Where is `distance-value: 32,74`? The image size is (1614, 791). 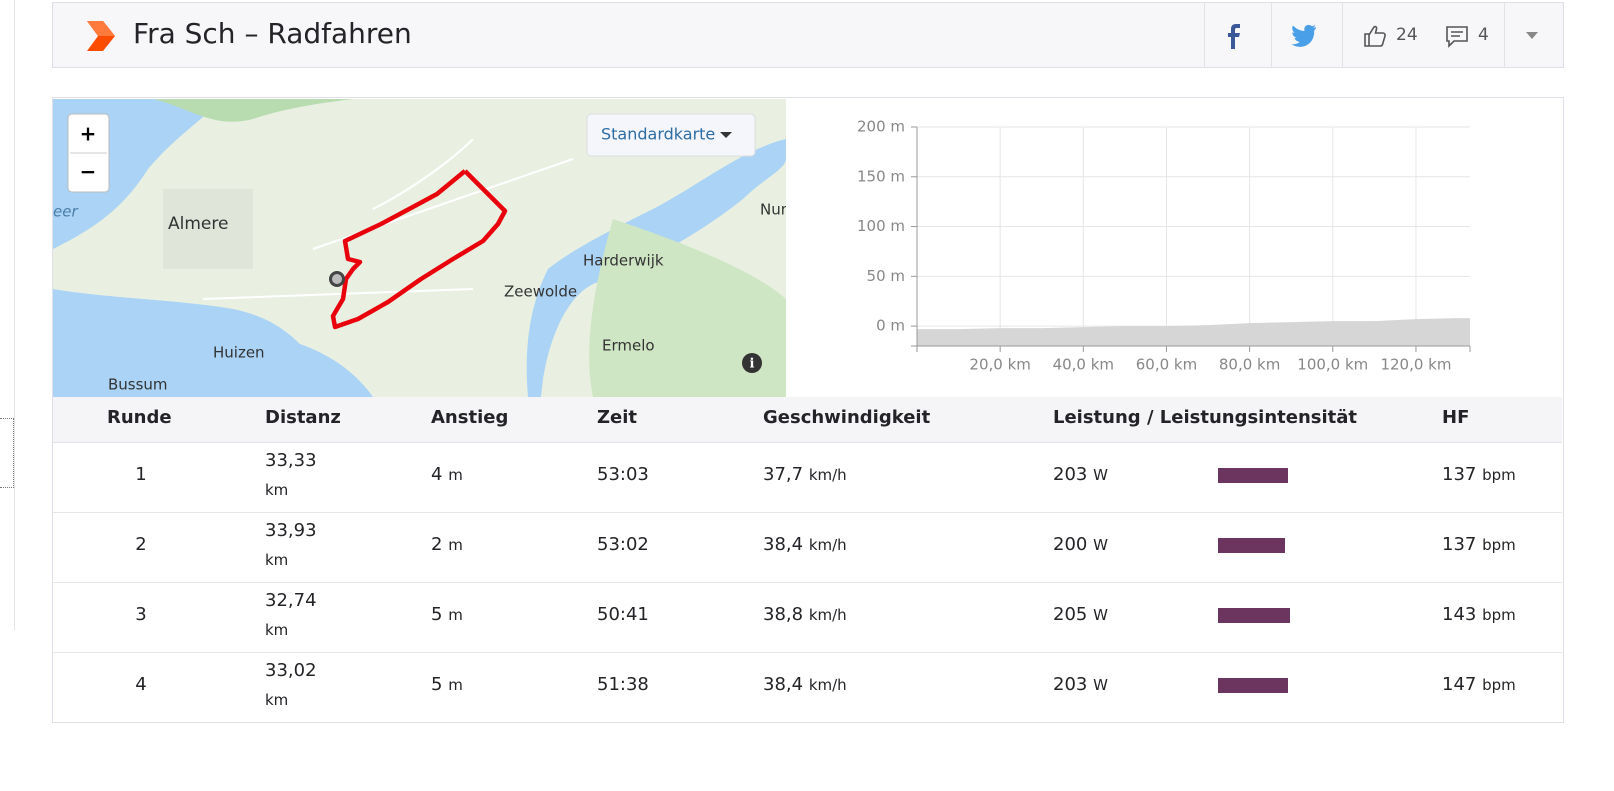
distance-value: 32,74 is located at coordinates (291, 600).